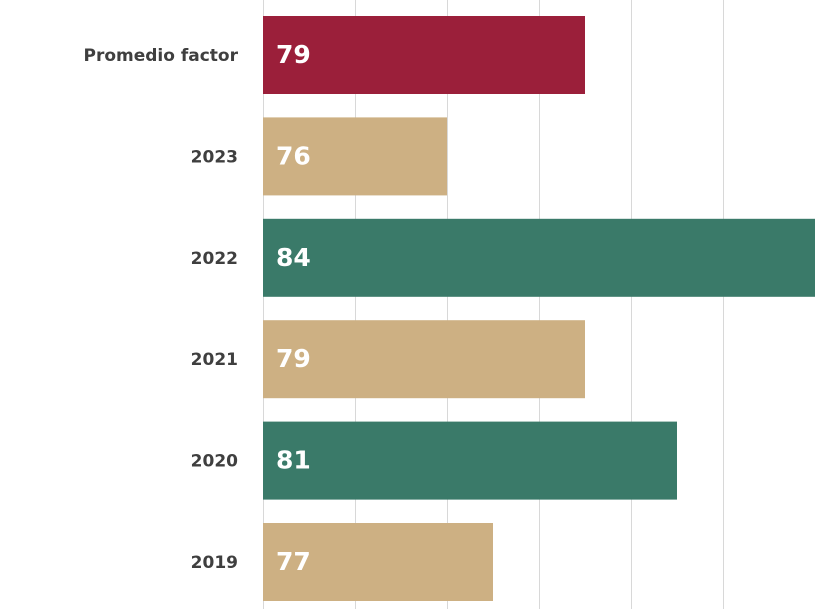 The width and height of the screenshot is (815, 609). I want to click on bar-value-label: 77, so click(293, 561).